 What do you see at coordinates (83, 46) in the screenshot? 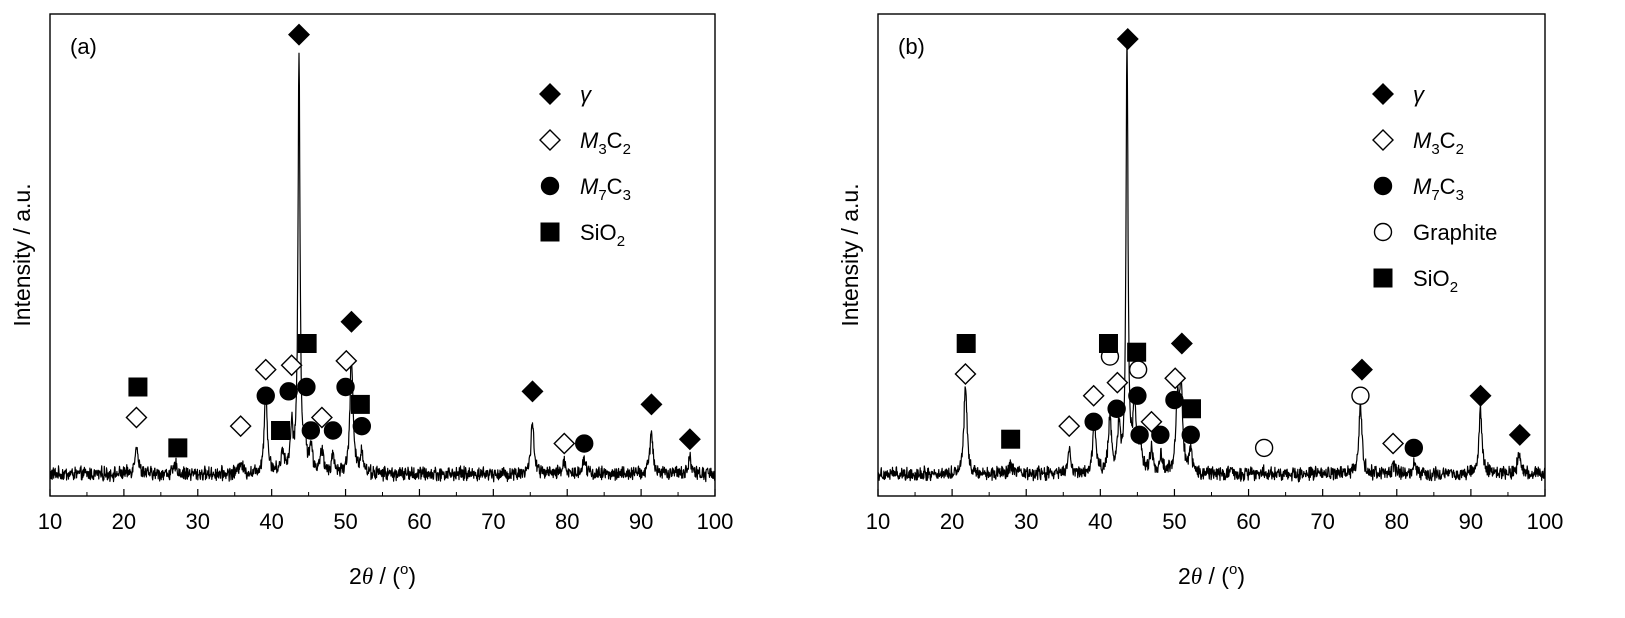
I see `panel-label: (a)` at bounding box center [83, 46].